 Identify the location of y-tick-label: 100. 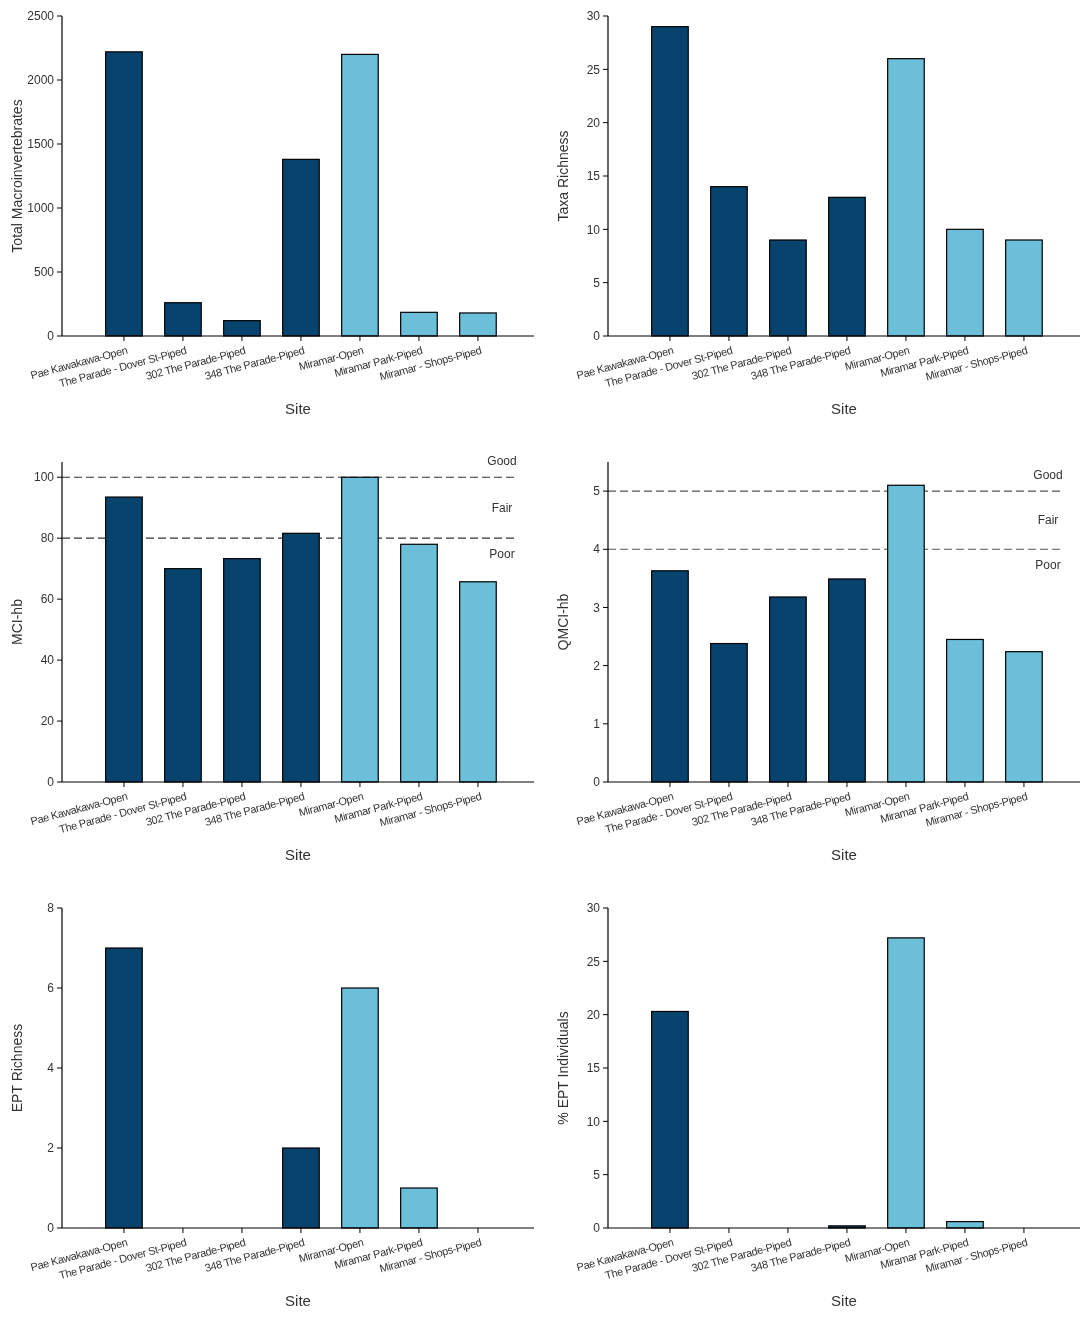
(44, 477).